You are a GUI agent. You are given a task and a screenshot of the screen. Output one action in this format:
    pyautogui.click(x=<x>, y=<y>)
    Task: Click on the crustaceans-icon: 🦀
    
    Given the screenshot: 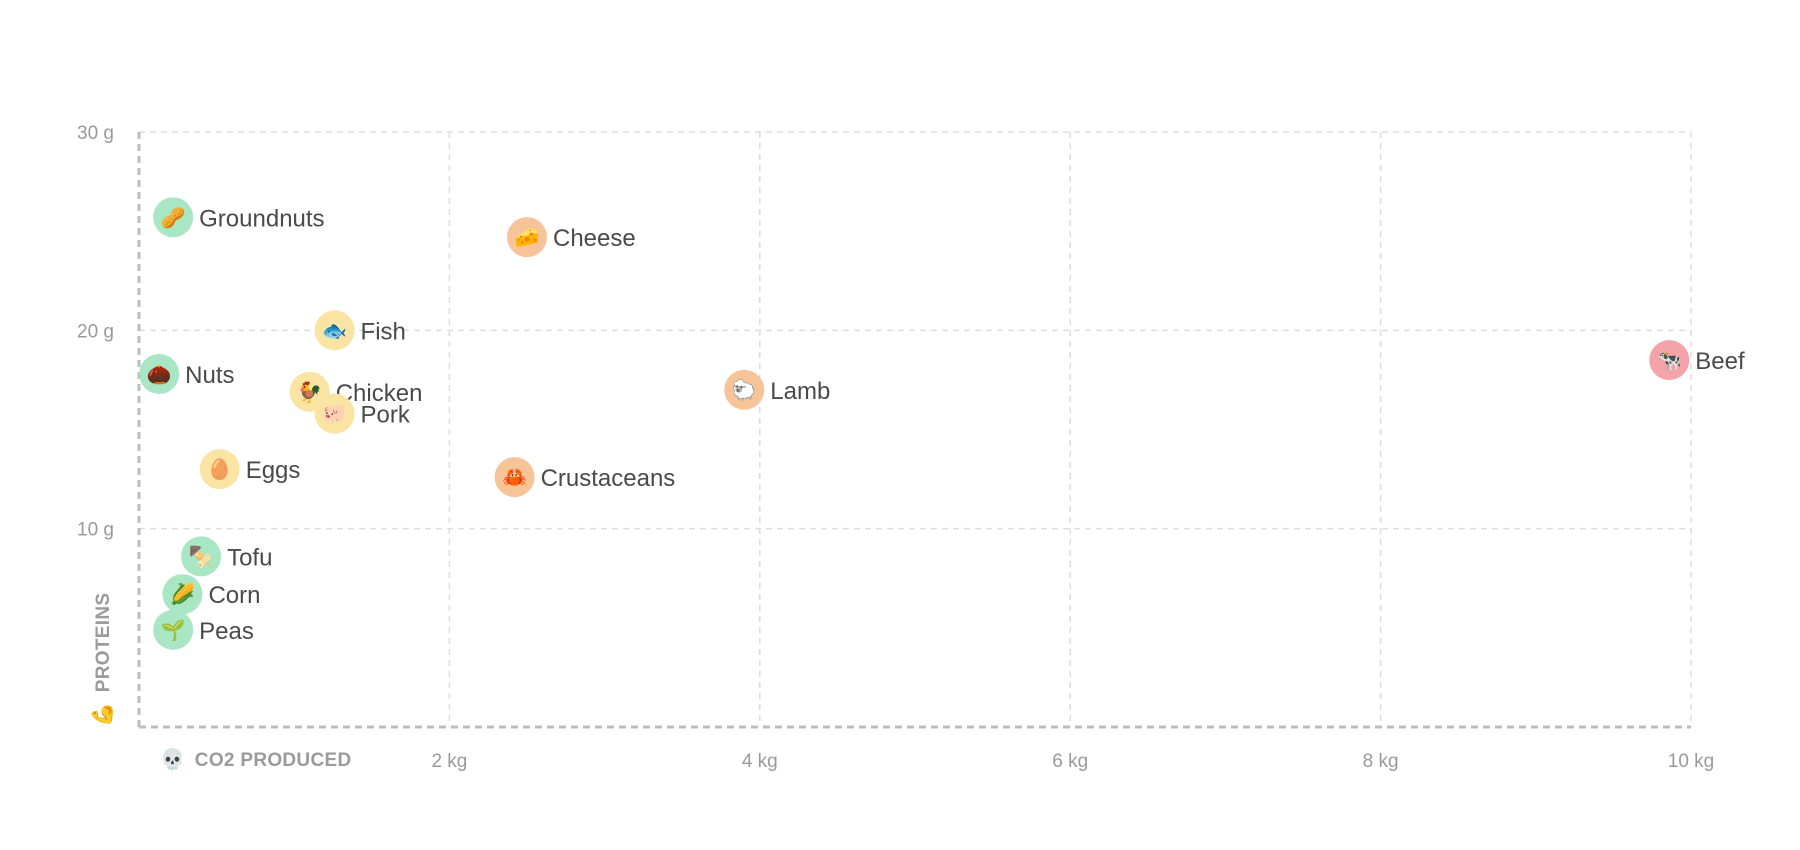 What is the action you would take?
    pyautogui.click(x=514, y=477)
    